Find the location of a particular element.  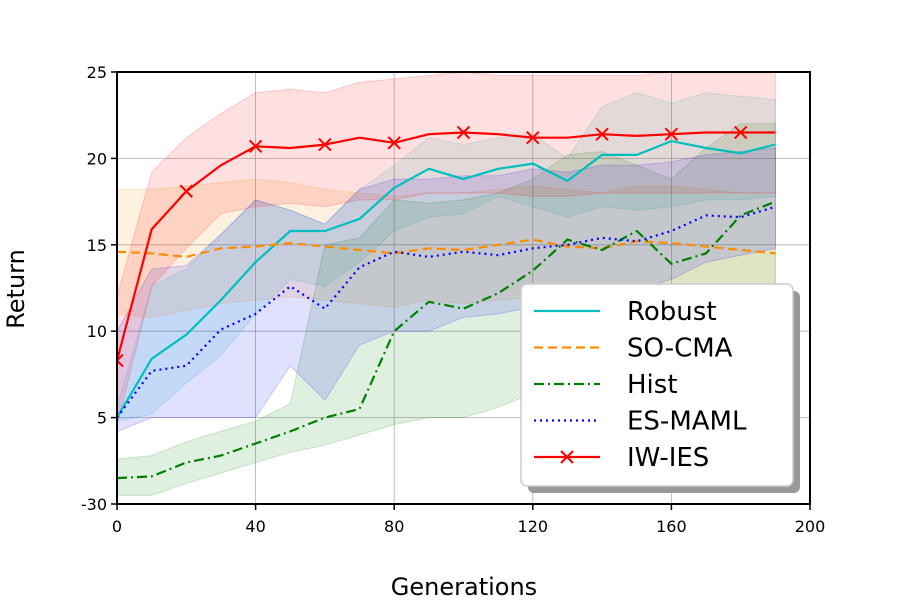

x-tick-label: 40 is located at coordinates (255, 526).